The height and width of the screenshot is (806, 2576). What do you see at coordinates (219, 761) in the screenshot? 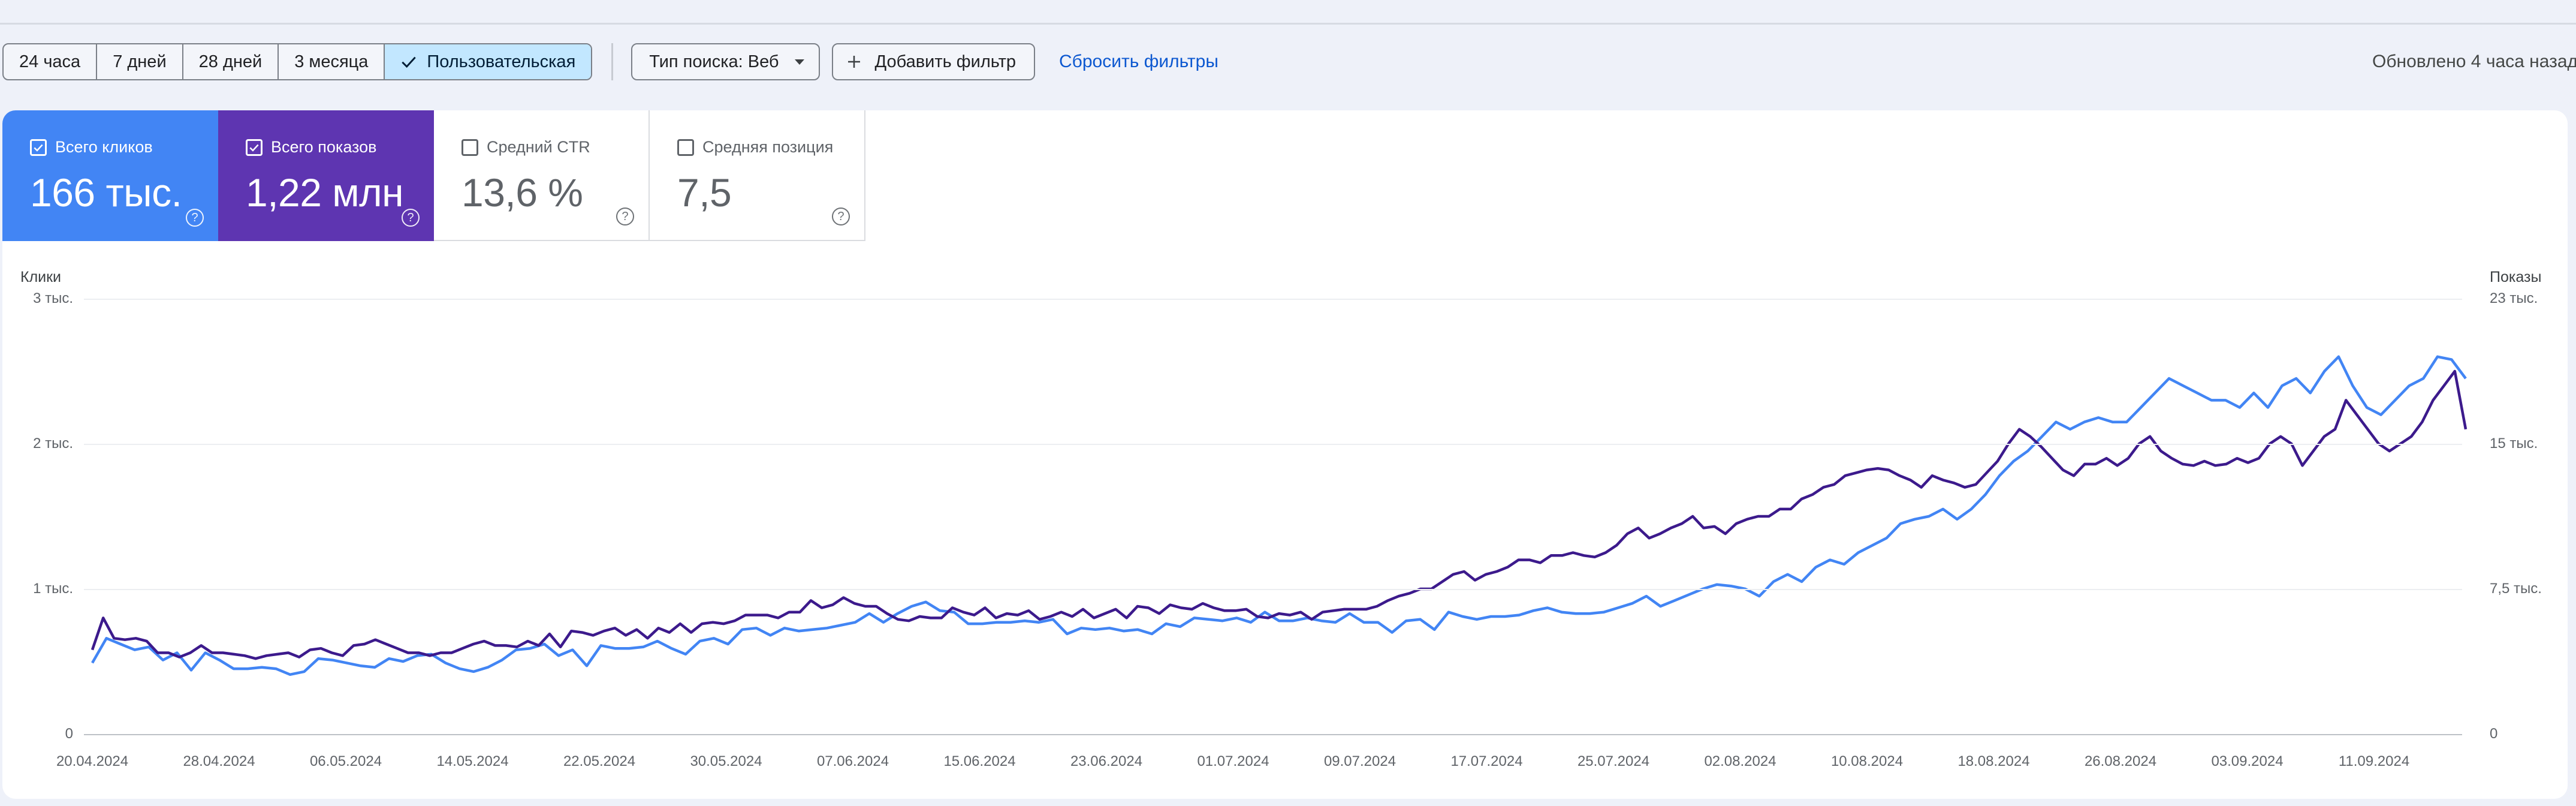
I see `x-axis-tick: 28.04.2024` at bounding box center [219, 761].